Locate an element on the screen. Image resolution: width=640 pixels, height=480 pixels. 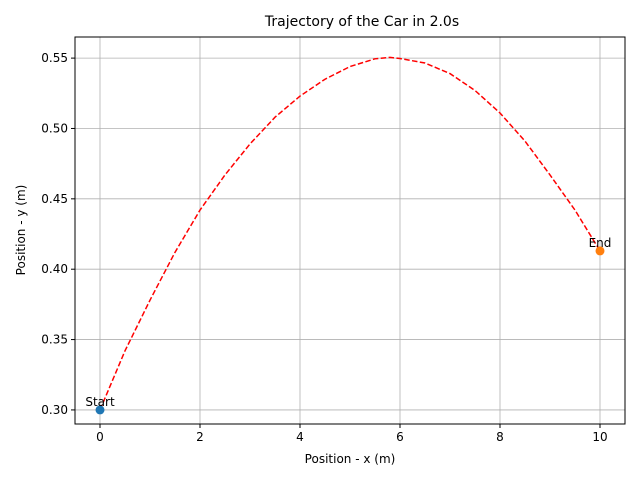
x-tick-label: 2 is located at coordinates (200, 437).